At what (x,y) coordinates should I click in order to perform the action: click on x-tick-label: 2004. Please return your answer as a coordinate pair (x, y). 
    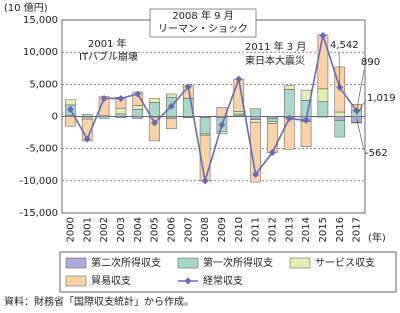
    Looking at the image, I should click on (138, 229).